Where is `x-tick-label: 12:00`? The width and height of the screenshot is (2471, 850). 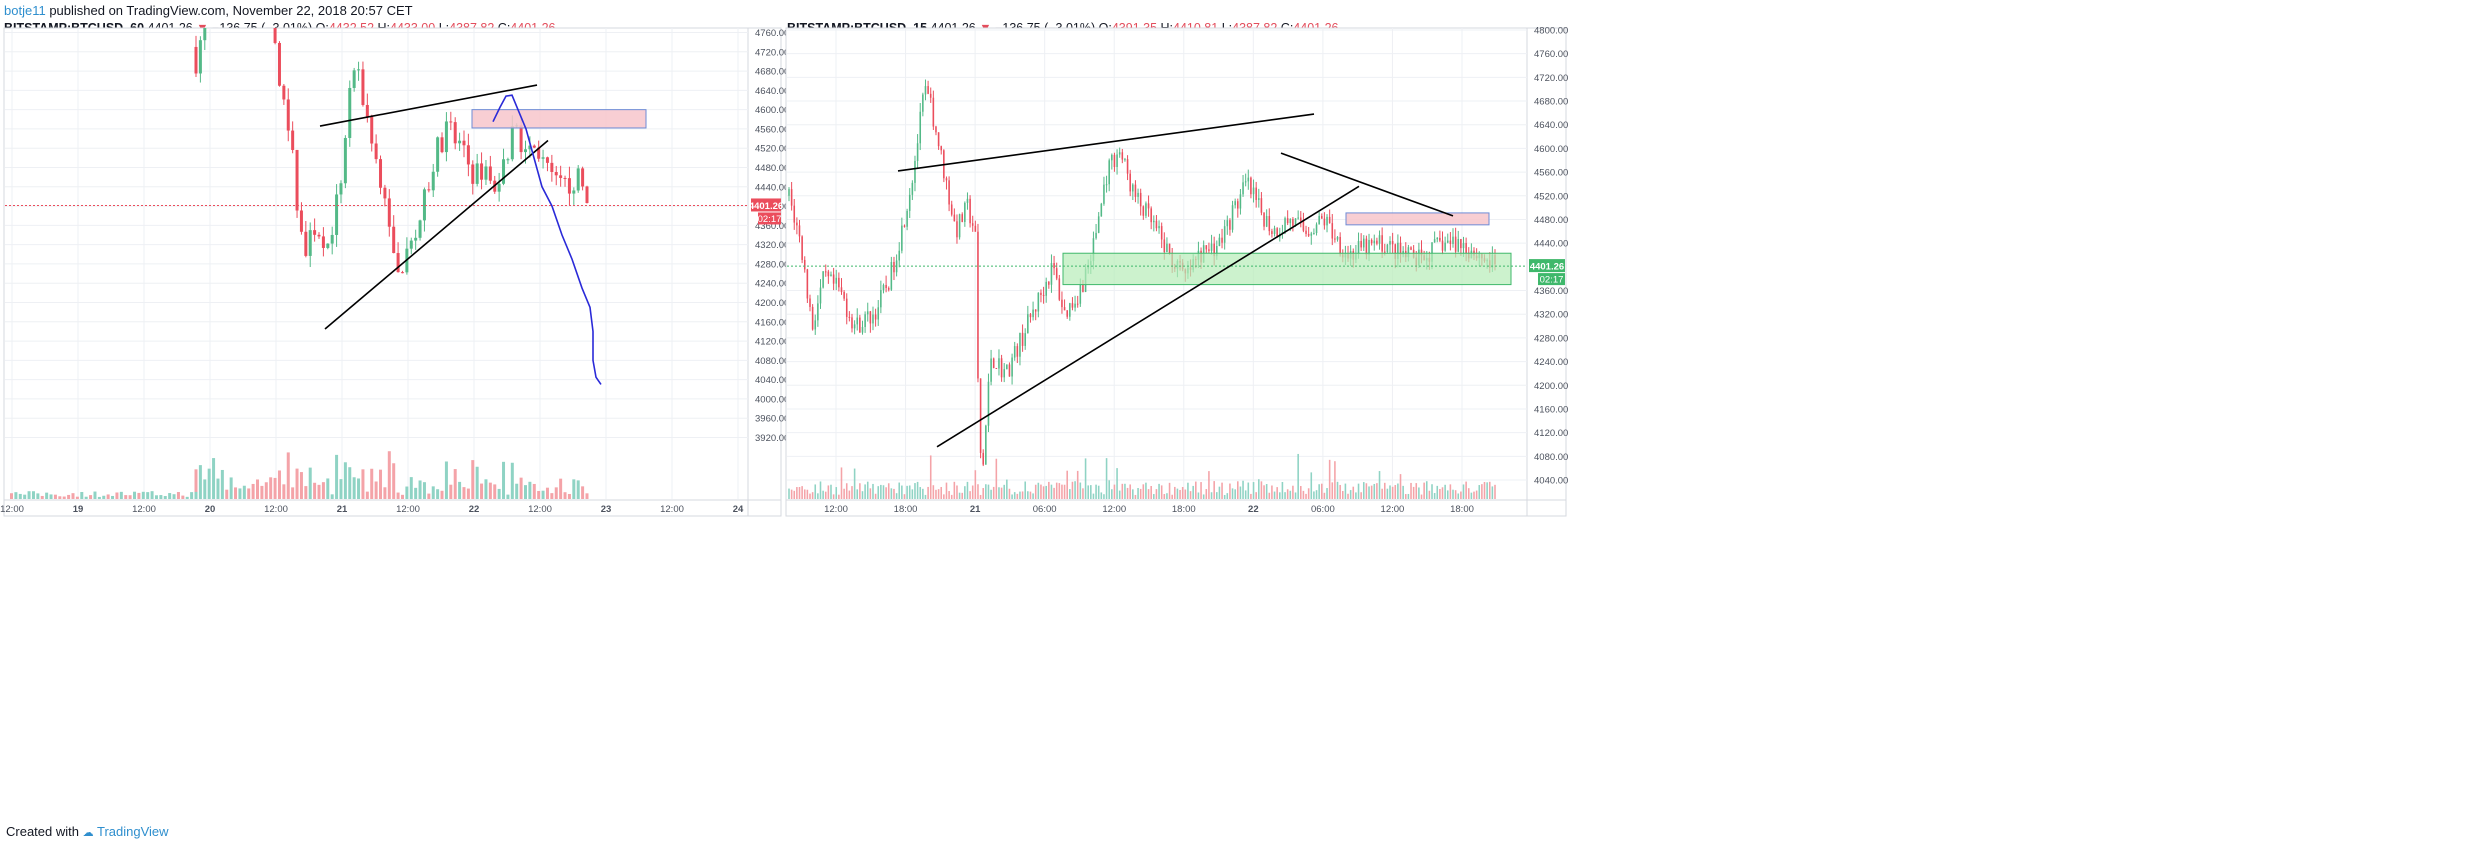 x-tick-label: 12:00 is located at coordinates (276, 509).